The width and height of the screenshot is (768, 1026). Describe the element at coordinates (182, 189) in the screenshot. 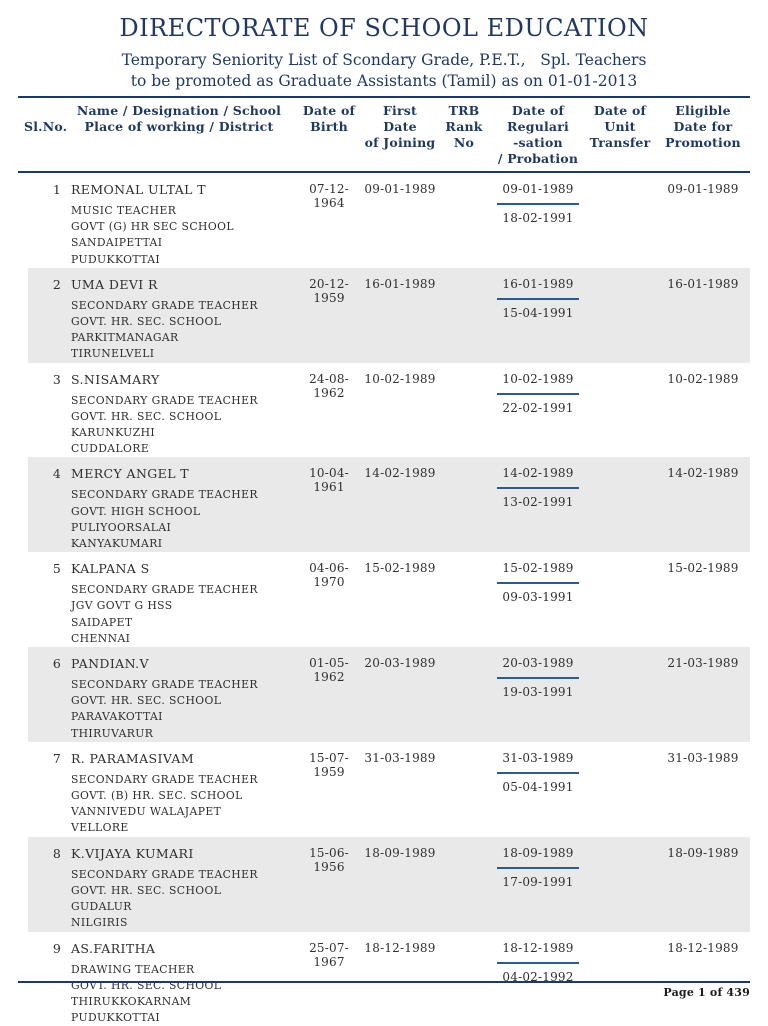

I see `teacher-name: REMONAL ULTAL T` at that location.